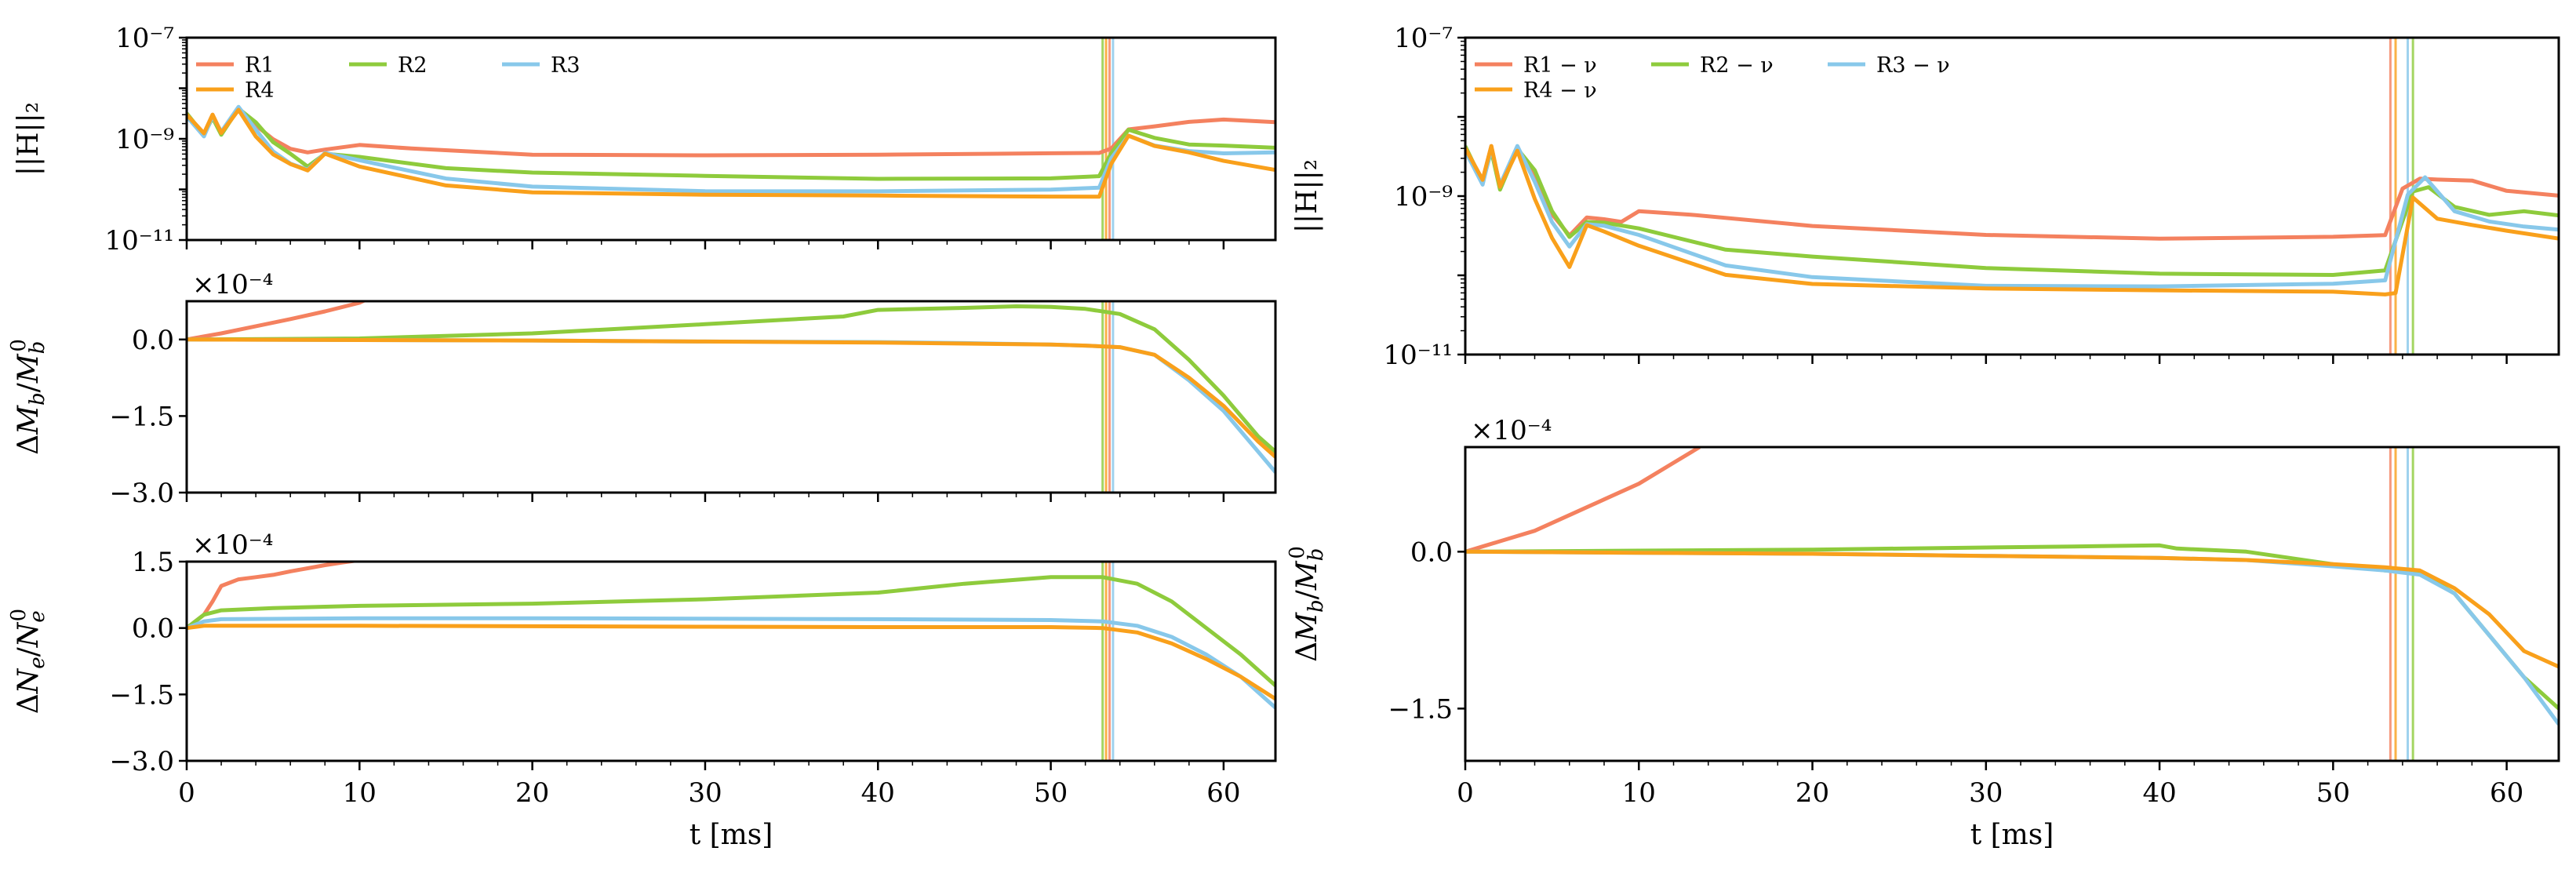 The height and width of the screenshot is (884, 2576). Describe the element at coordinates (1737, 65) in the screenshot. I see `legend-label: R2 − ν` at that location.